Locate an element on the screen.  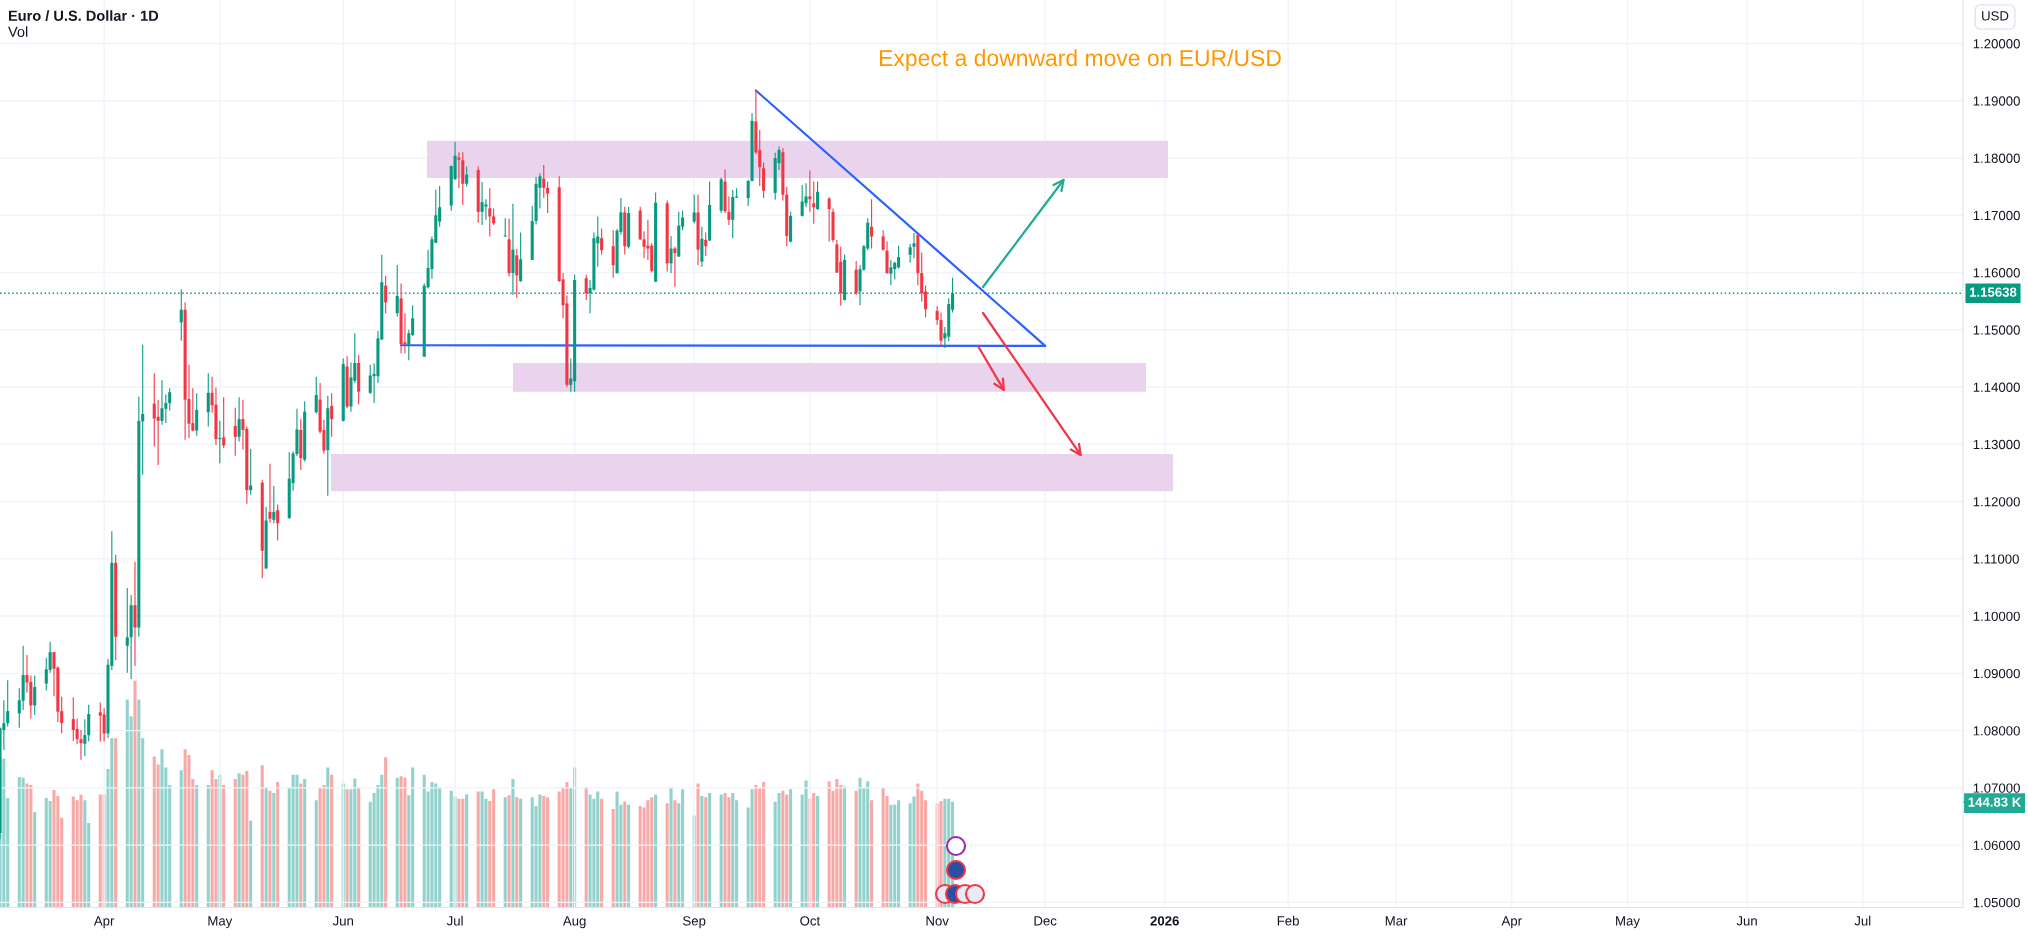
y-axis-title: USD is located at coordinates (1995, 16).